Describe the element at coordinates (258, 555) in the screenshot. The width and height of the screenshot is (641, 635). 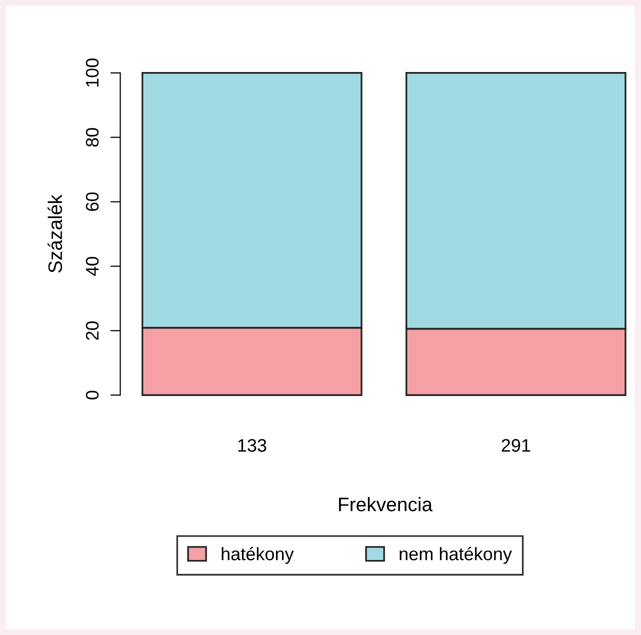
I see `legend-label: hatékony` at that location.